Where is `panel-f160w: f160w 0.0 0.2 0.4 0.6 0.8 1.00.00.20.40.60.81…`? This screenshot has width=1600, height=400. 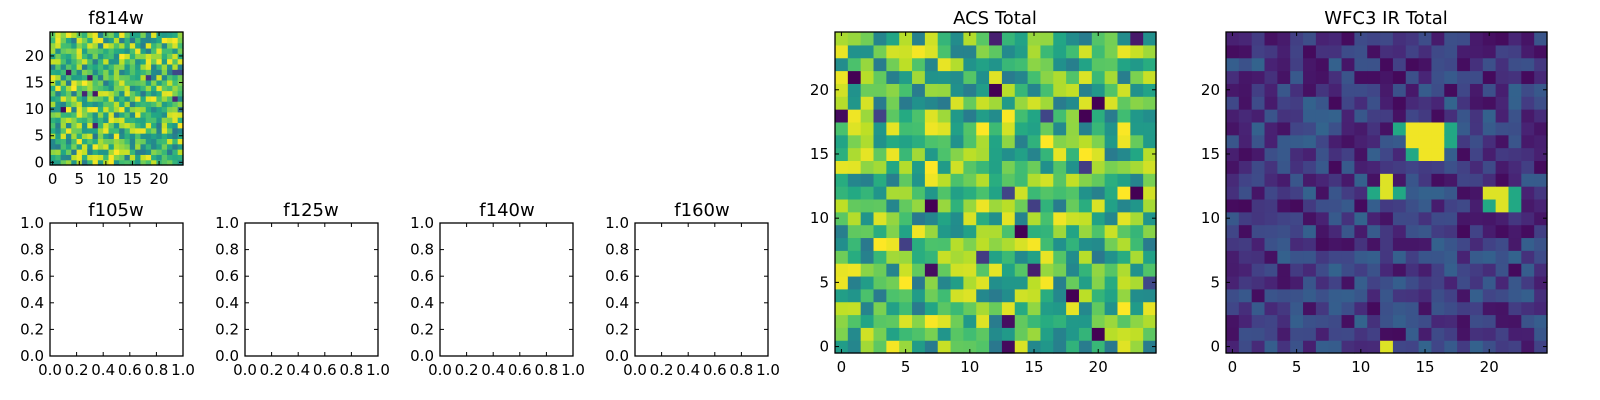 panel-f160w: f160w 0.0 0.2 0.4 0.6 0.8 1.00.00.20.40.60.81… is located at coordinates (692, 289).